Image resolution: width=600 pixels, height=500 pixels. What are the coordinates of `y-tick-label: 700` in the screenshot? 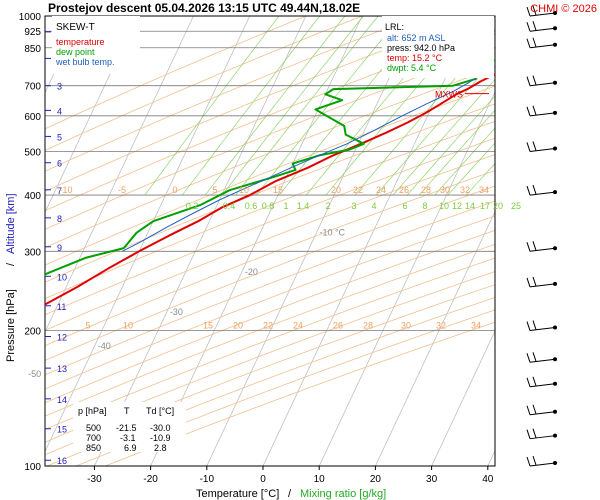 It's located at (32, 87).